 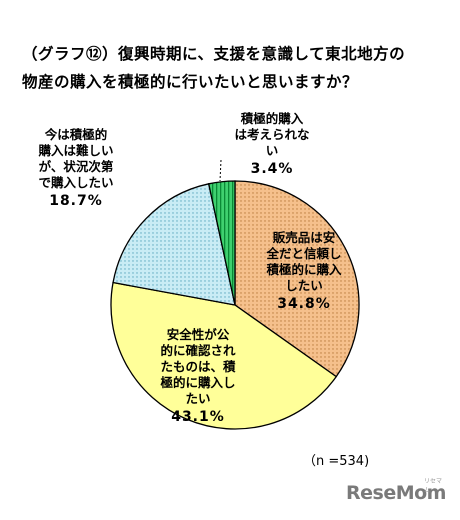 I want to click on slice-label-0-line-4: したい, so click(x=304, y=285).